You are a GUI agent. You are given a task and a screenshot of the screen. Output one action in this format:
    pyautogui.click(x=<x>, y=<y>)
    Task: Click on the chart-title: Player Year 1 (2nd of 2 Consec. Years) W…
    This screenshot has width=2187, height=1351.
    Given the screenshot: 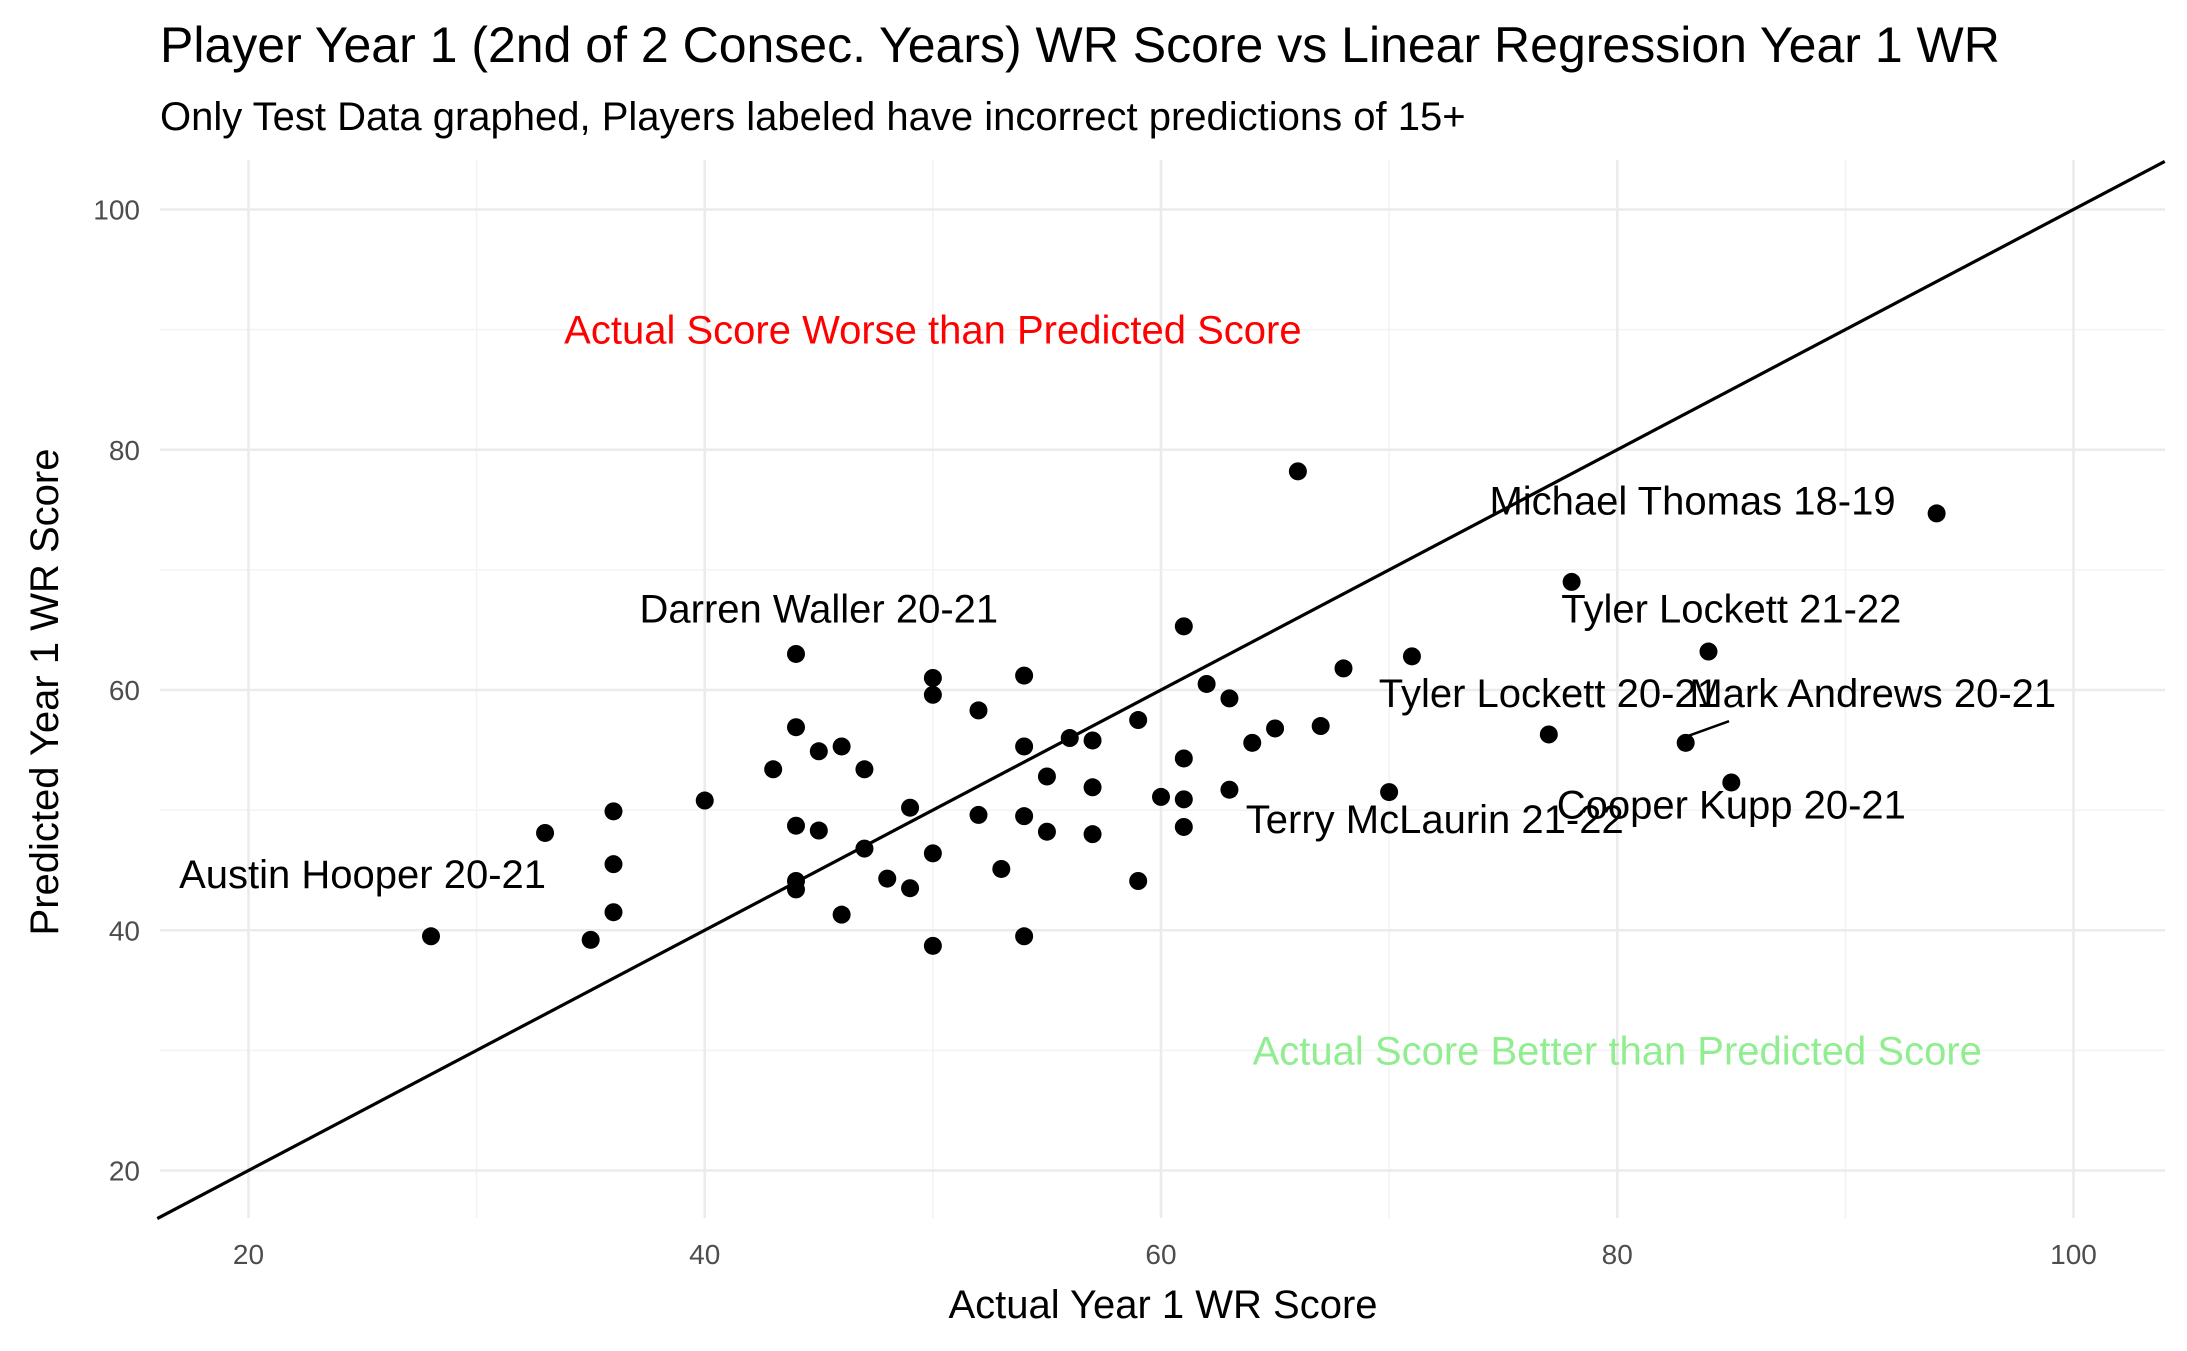 What is the action you would take?
    pyautogui.click(x=1080, y=45)
    